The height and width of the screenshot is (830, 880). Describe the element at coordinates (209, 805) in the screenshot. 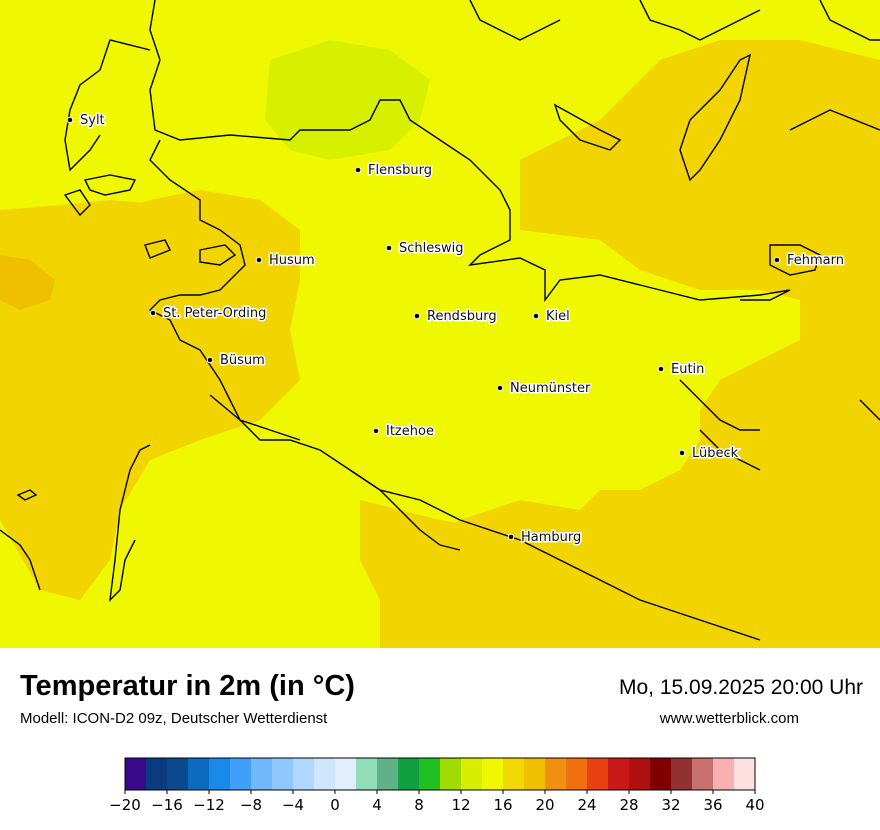

I see `legend-tick-label: −12` at that location.